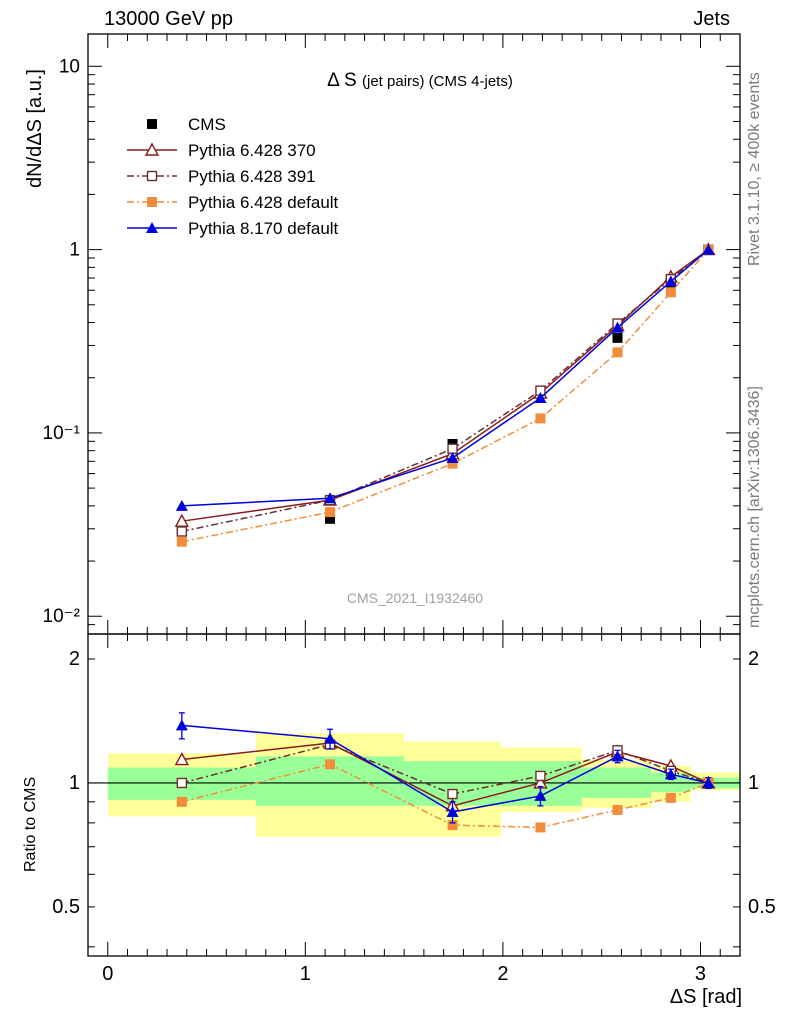  What do you see at coordinates (753, 659) in the screenshot?
I see `ratio-ytick-label-right: 2` at bounding box center [753, 659].